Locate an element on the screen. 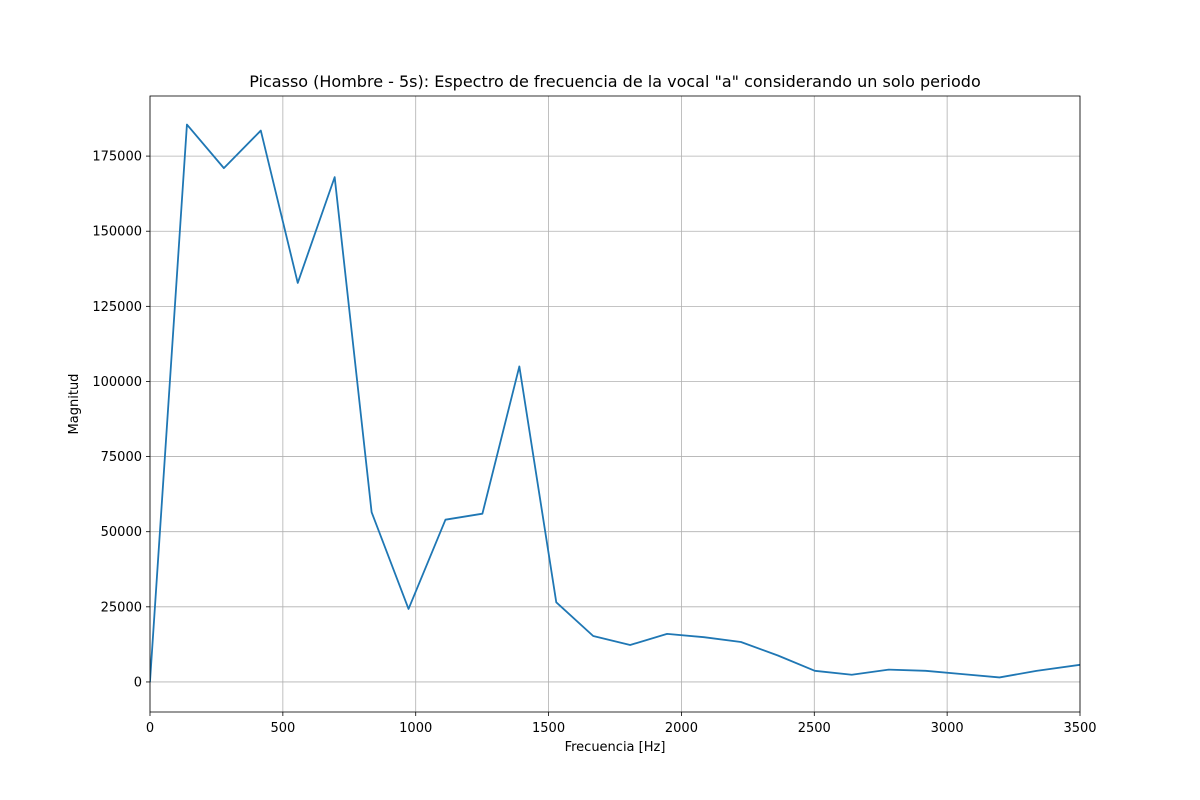  y-tick-label: 100000 is located at coordinates (117, 382).